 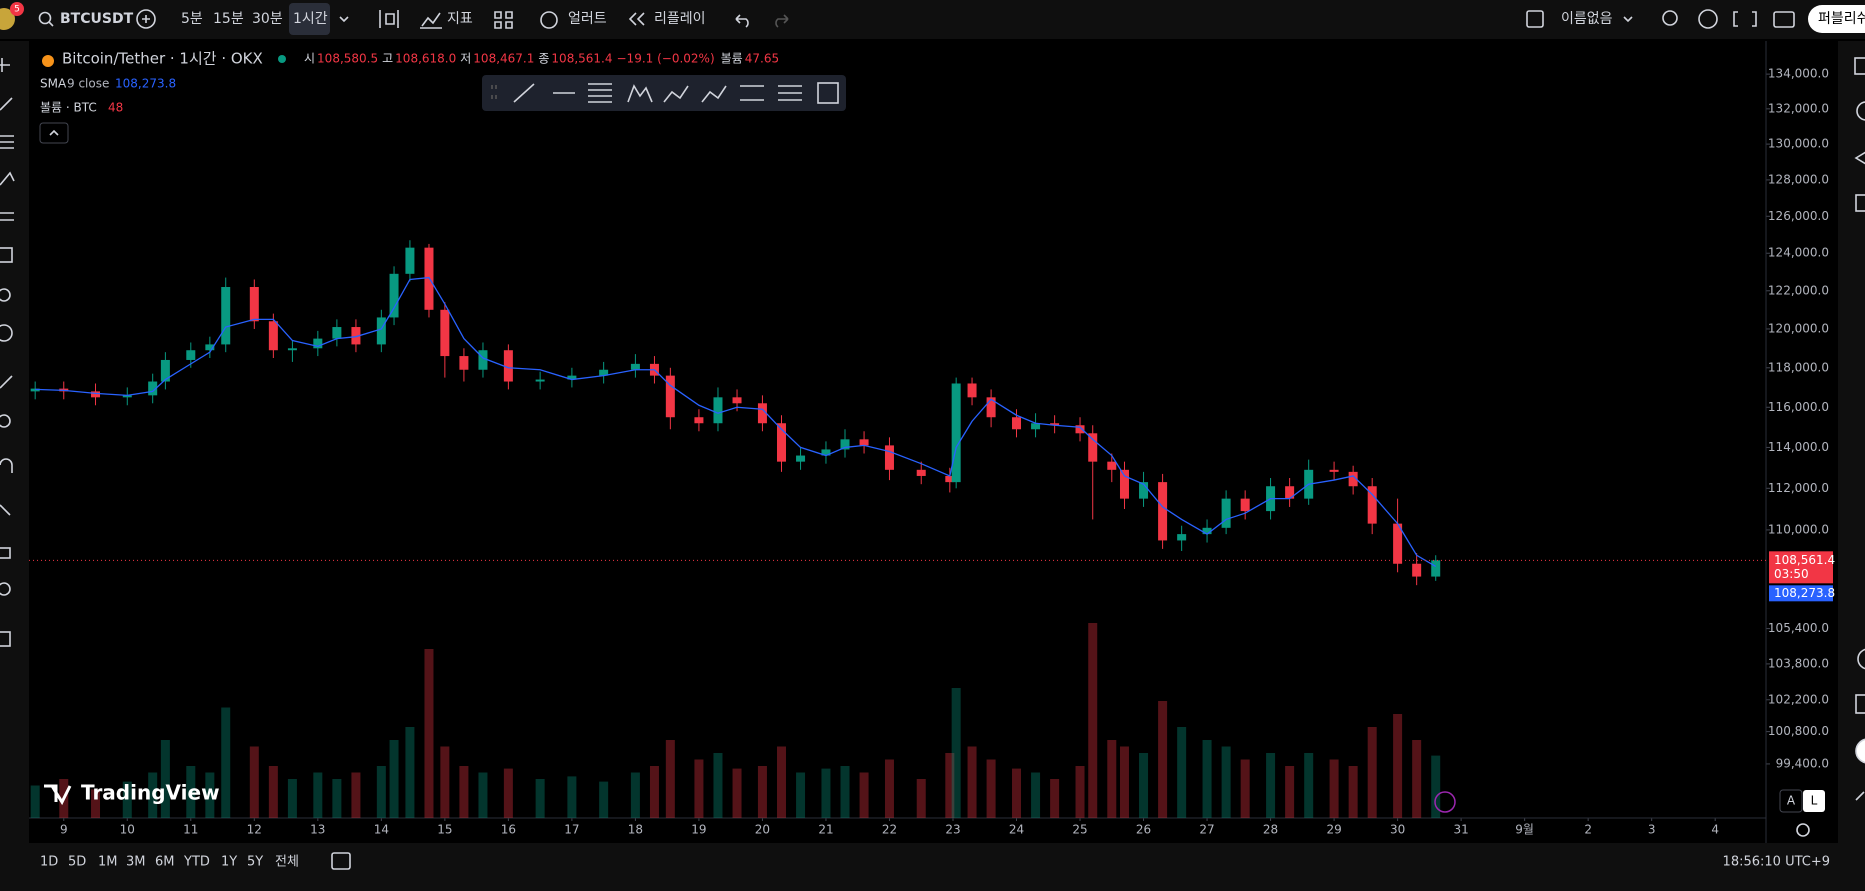 What do you see at coordinates (1859, 158) in the screenshot?
I see `data-window` at bounding box center [1859, 158].